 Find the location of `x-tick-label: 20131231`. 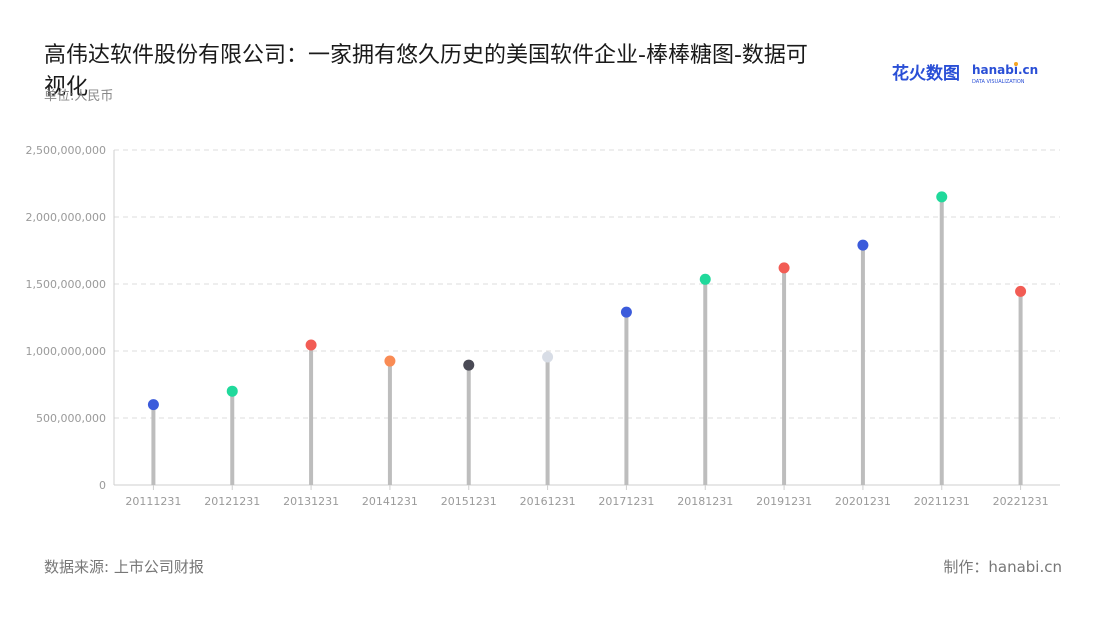

x-tick-label: 20131231 is located at coordinates (311, 501).